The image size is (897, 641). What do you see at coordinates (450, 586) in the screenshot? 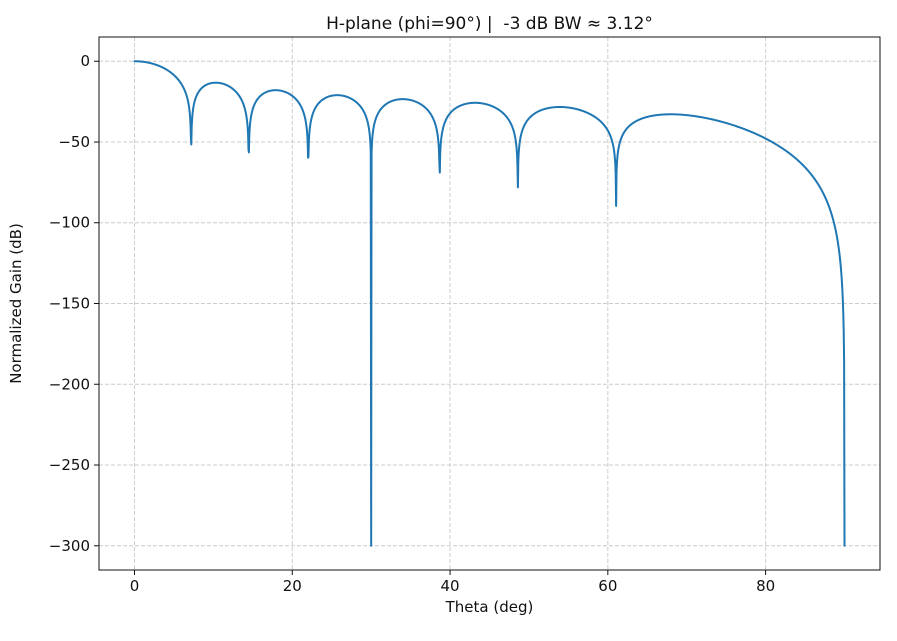
I see `x-tick-label: 40` at bounding box center [450, 586].